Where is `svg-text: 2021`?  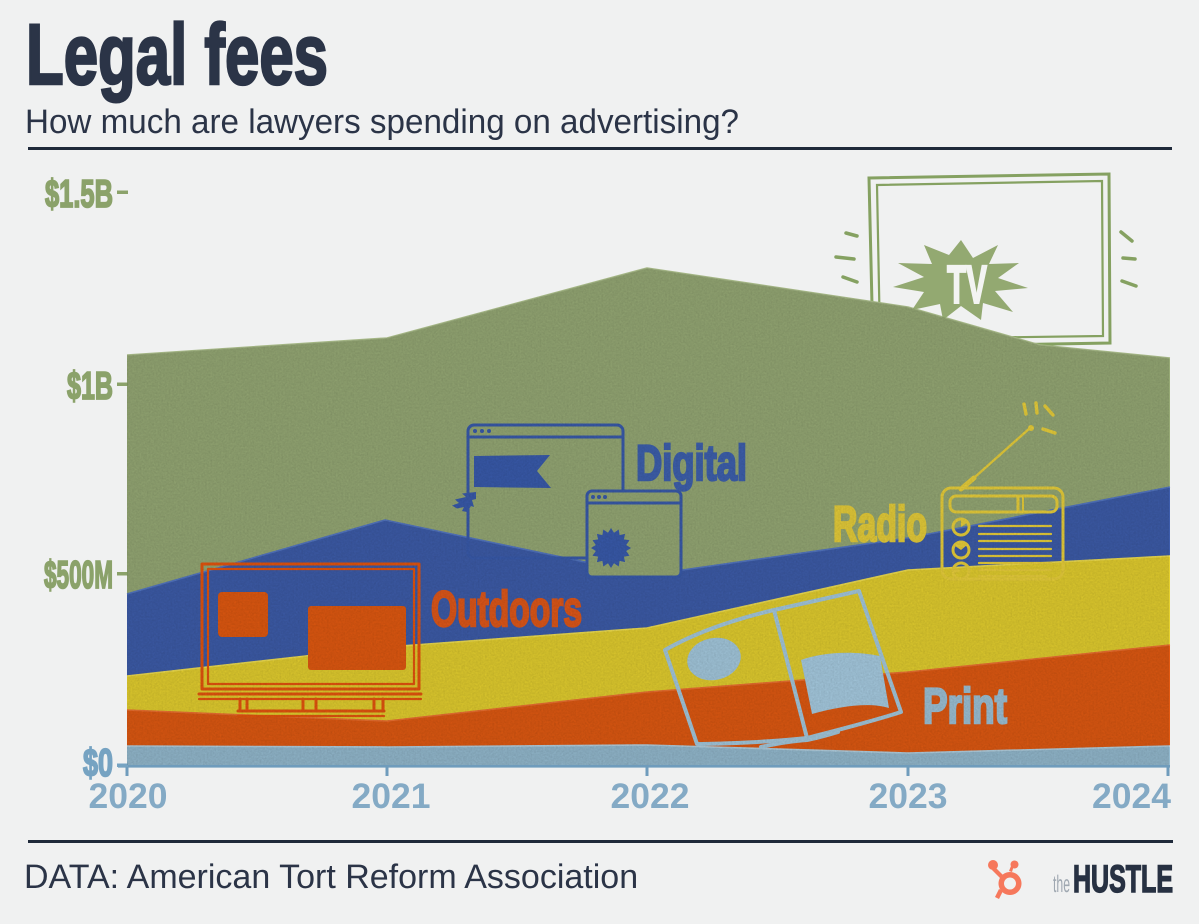 svg-text: 2021 is located at coordinates (391, 796).